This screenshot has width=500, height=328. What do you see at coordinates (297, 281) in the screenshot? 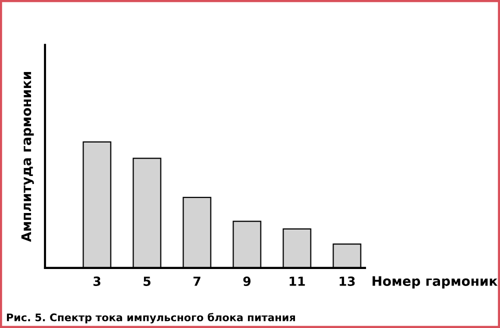
I see `x-tick-label: 11` at bounding box center [297, 281].